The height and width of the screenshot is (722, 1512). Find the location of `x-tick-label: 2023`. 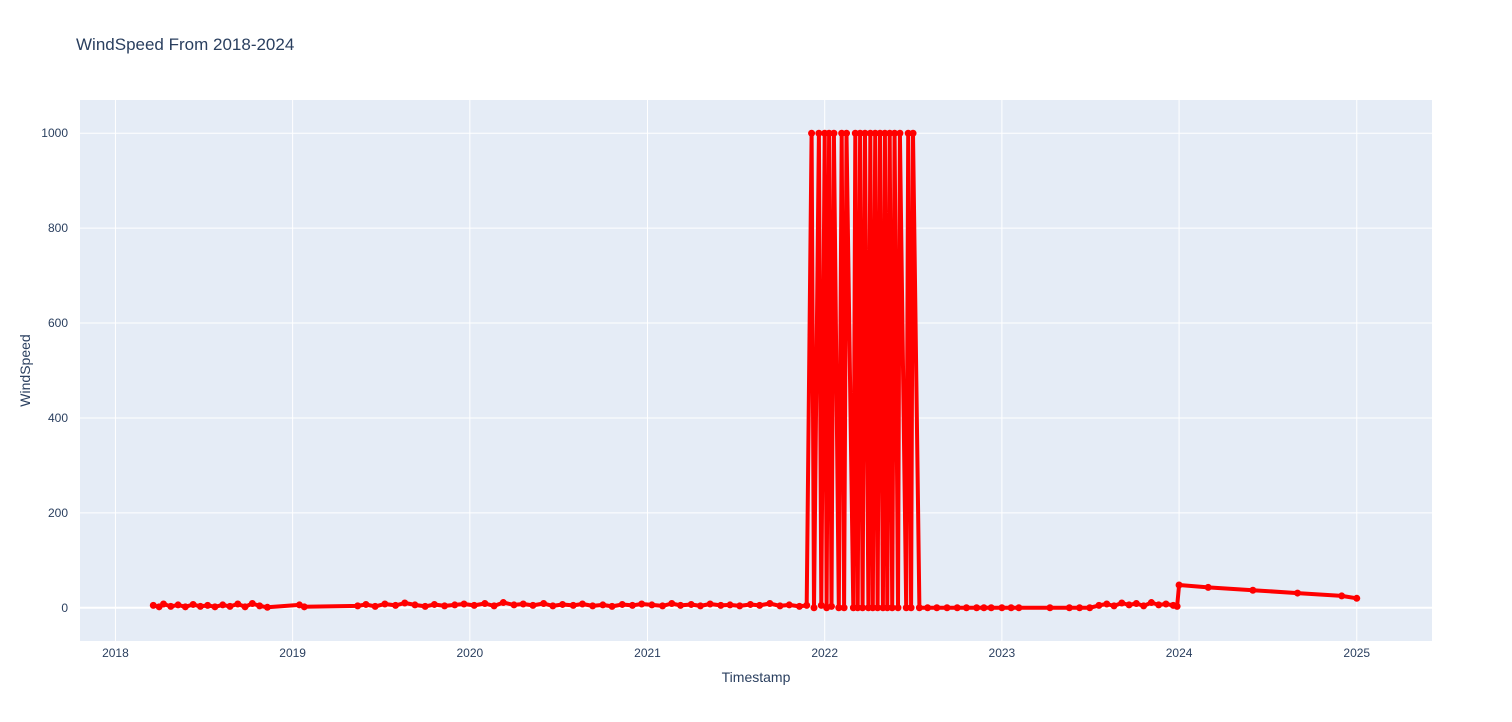

x-tick-label: 2023 is located at coordinates (1002, 653).